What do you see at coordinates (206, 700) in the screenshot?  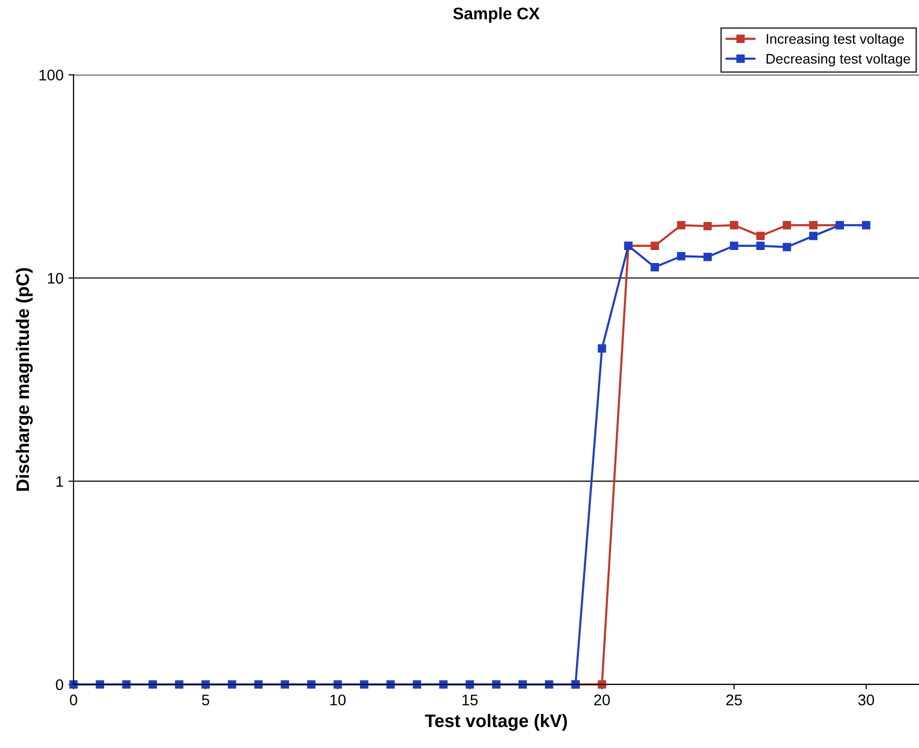 I see `x-tick-label: 5` at bounding box center [206, 700].